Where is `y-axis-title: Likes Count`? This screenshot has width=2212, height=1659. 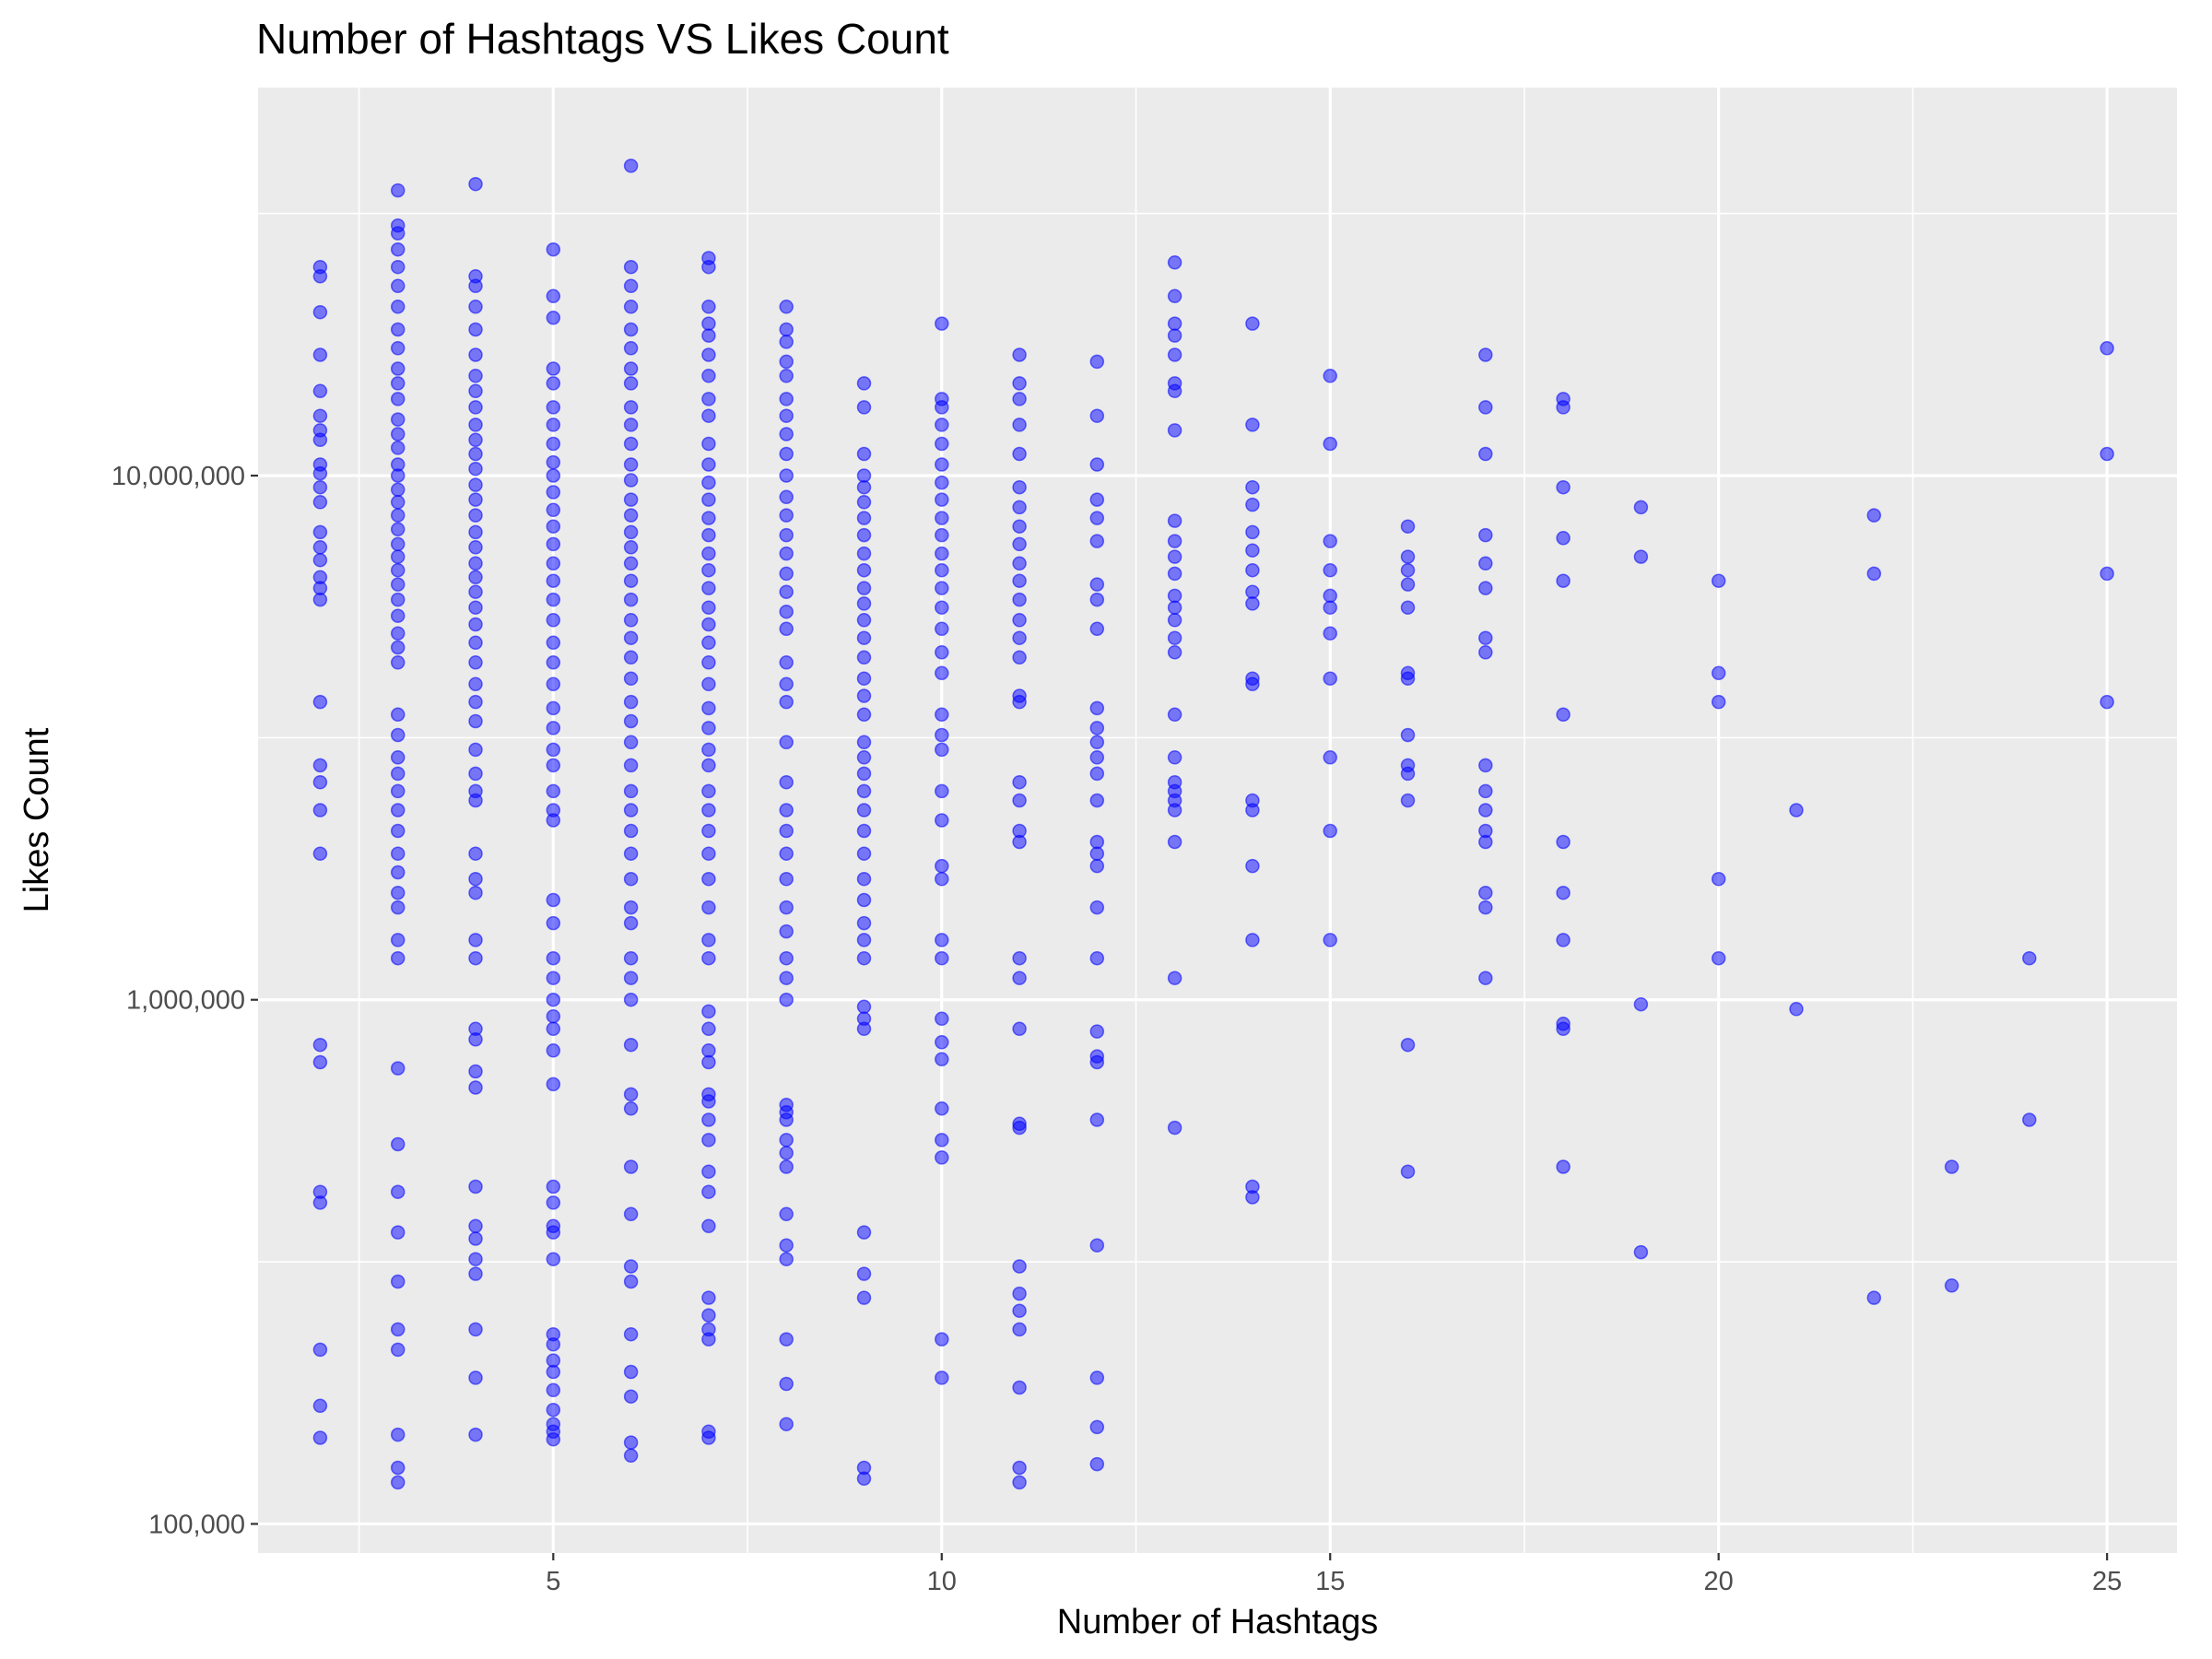
y-axis-title: Likes Count is located at coordinates (37, 819).